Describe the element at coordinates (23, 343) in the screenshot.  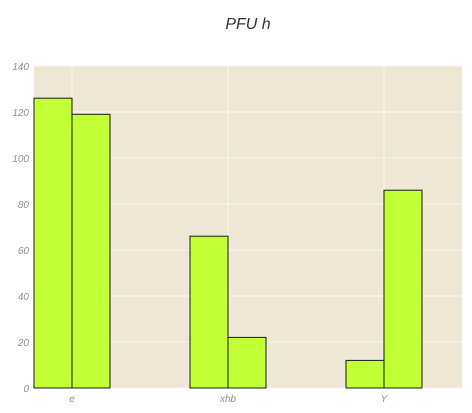
I see `y-tick-label: 20` at that location.